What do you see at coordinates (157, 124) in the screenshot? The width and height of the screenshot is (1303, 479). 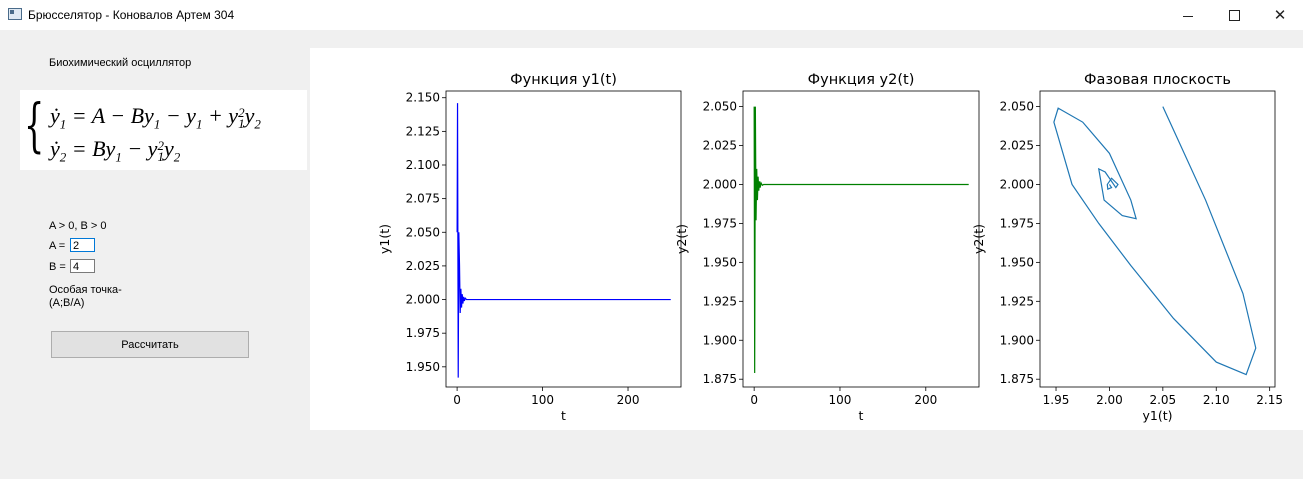 I see `eq1-t1-sub: 1` at bounding box center [157, 124].